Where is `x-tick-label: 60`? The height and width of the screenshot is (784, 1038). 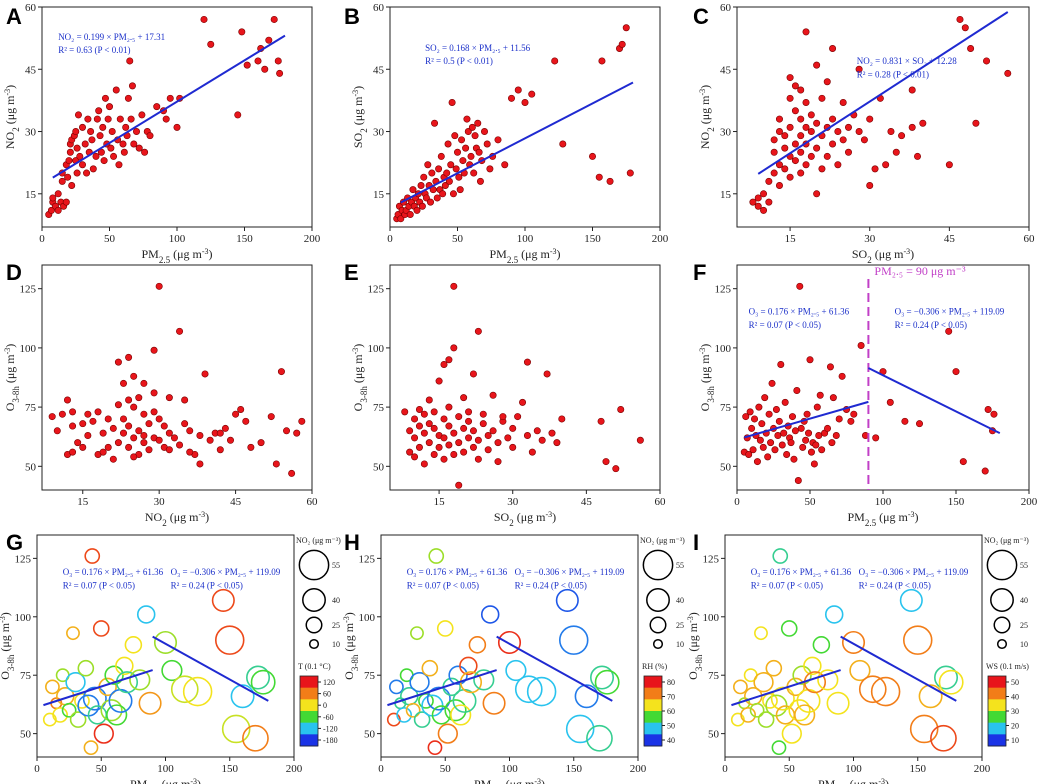 x-tick-label: 60 is located at coordinates (661, 502).